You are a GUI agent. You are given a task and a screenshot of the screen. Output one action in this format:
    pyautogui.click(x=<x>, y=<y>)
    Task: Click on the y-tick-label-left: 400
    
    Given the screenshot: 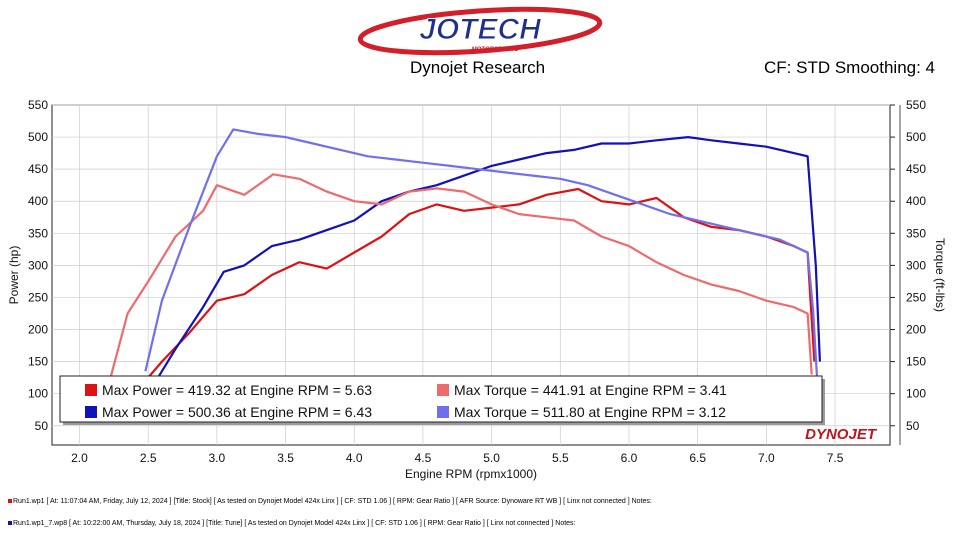 What is the action you would take?
    pyautogui.click(x=38, y=201)
    